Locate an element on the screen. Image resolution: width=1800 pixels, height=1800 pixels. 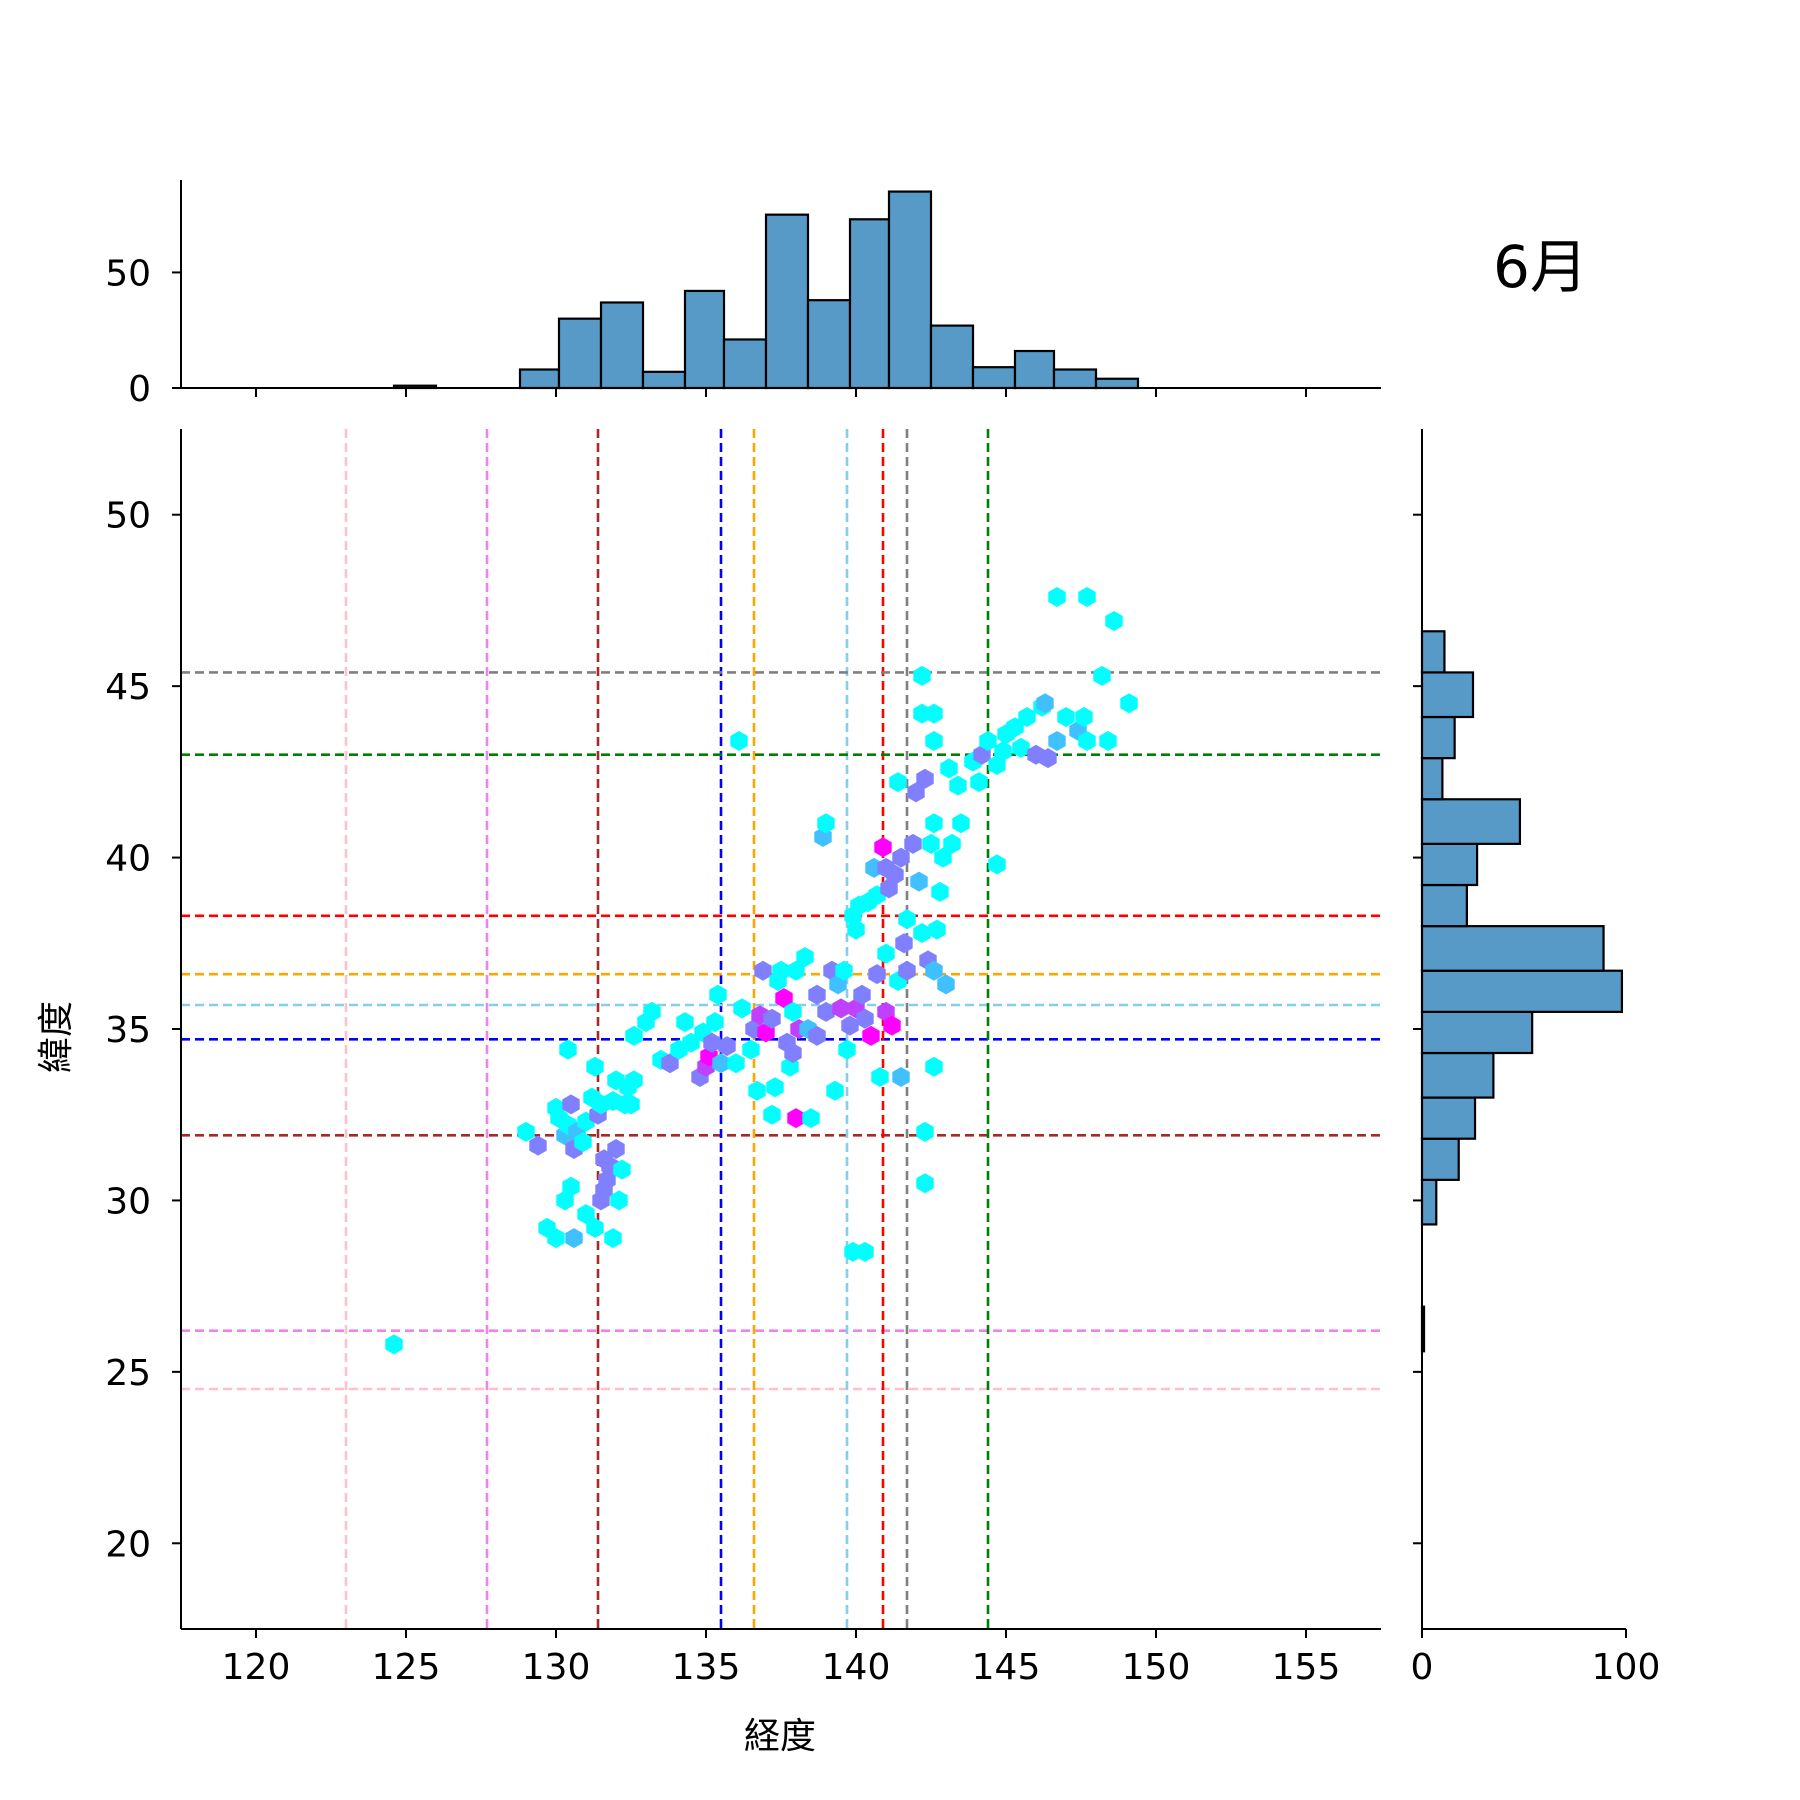
right-x-tick-label: 100 is located at coordinates (1626, 1667).